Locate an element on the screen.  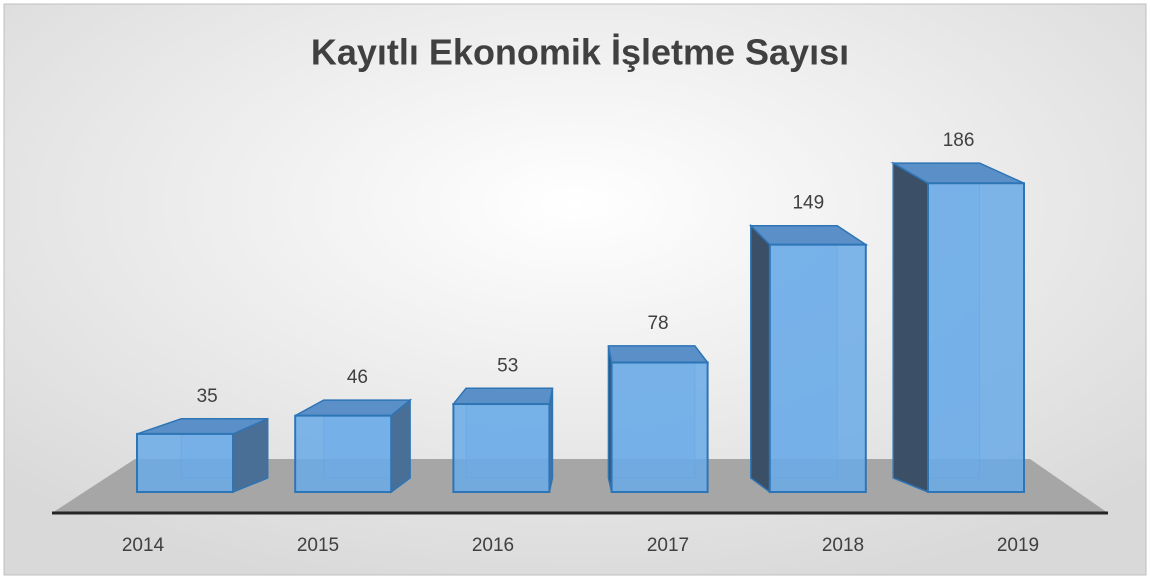
data-label: 53 is located at coordinates (507, 365).